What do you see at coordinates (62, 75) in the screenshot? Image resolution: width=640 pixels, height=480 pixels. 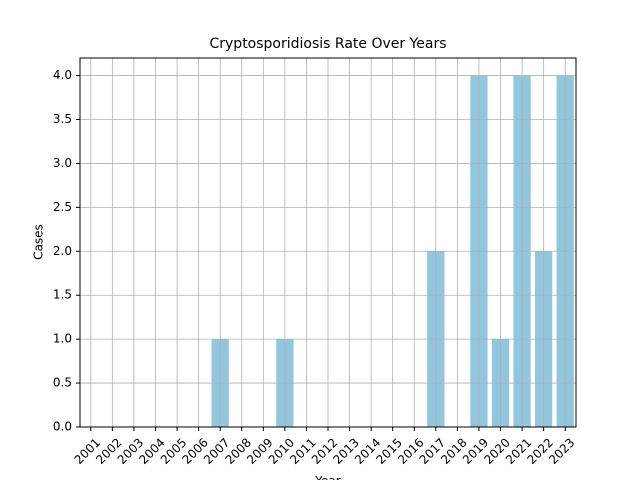 I see `y-tick-label: 4.0` at bounding box center [62, 75].